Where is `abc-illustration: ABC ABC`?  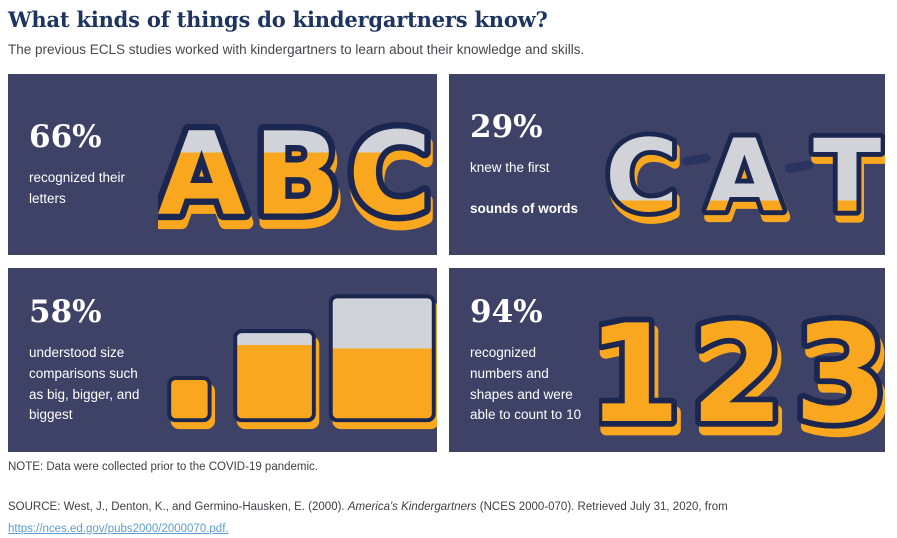
abc-illustration: ABC ABC is located at coordinates (297, 165).